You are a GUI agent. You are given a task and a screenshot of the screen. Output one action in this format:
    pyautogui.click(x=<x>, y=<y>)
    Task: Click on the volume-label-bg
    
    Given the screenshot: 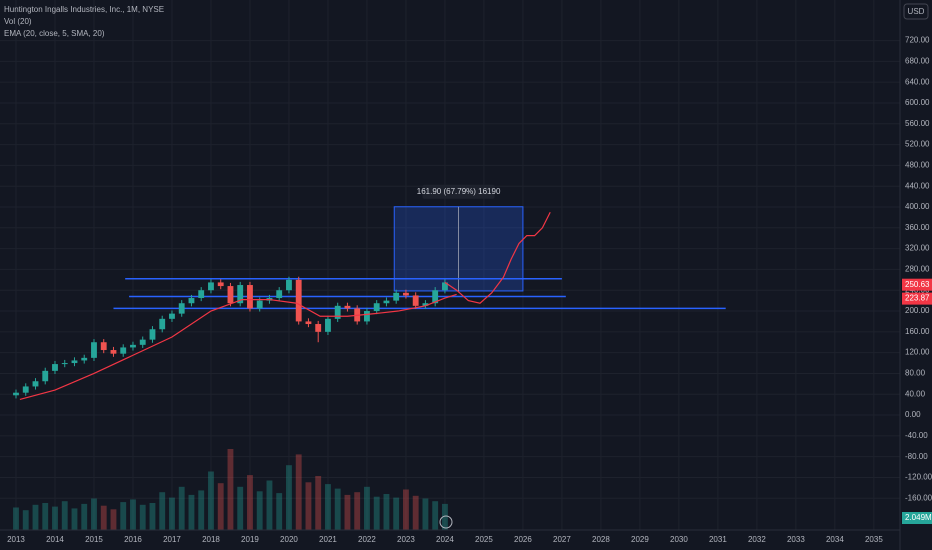 What is the action you would take?
    pyautogui.click(x=917, y=518)
    